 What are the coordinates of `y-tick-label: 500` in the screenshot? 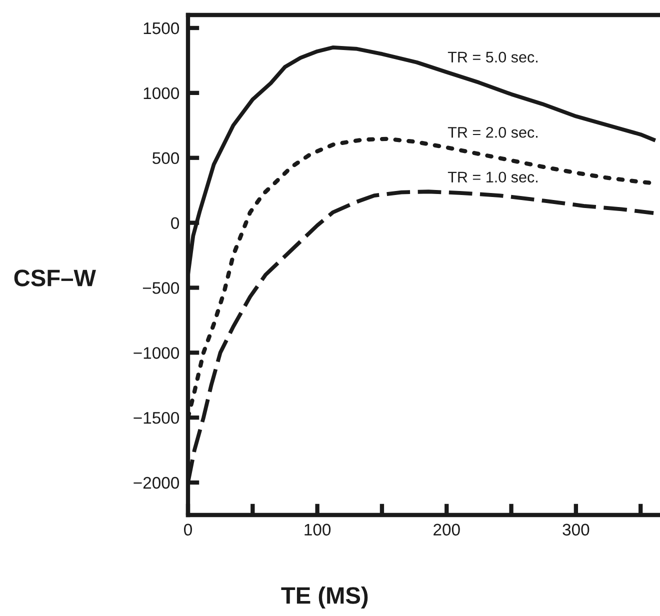 It's located at (166, 158).